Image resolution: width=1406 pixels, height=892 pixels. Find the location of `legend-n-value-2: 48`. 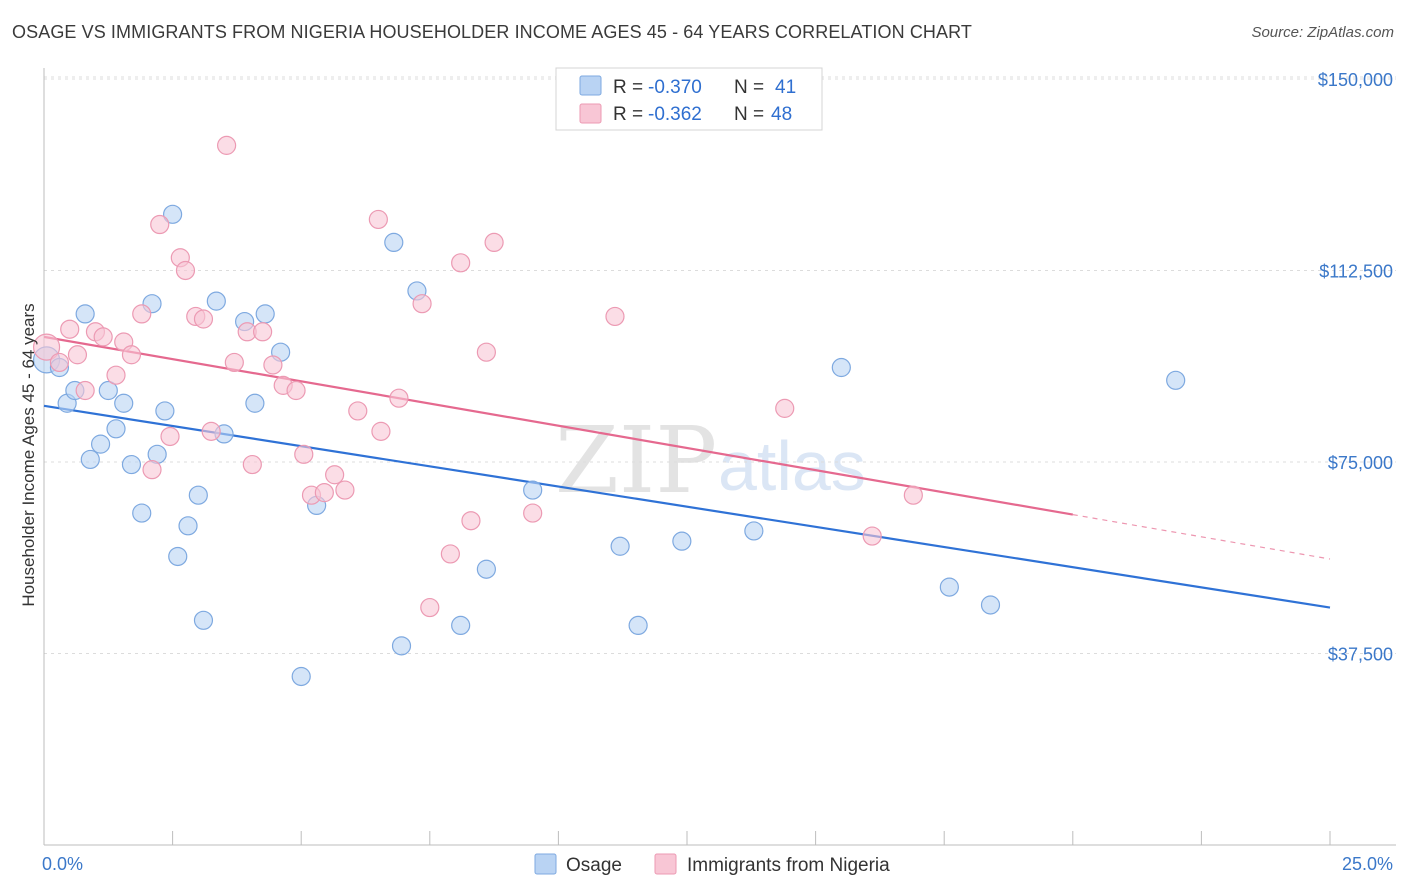

legend-n-value-2: 48 is located at coordinates (781, 114).